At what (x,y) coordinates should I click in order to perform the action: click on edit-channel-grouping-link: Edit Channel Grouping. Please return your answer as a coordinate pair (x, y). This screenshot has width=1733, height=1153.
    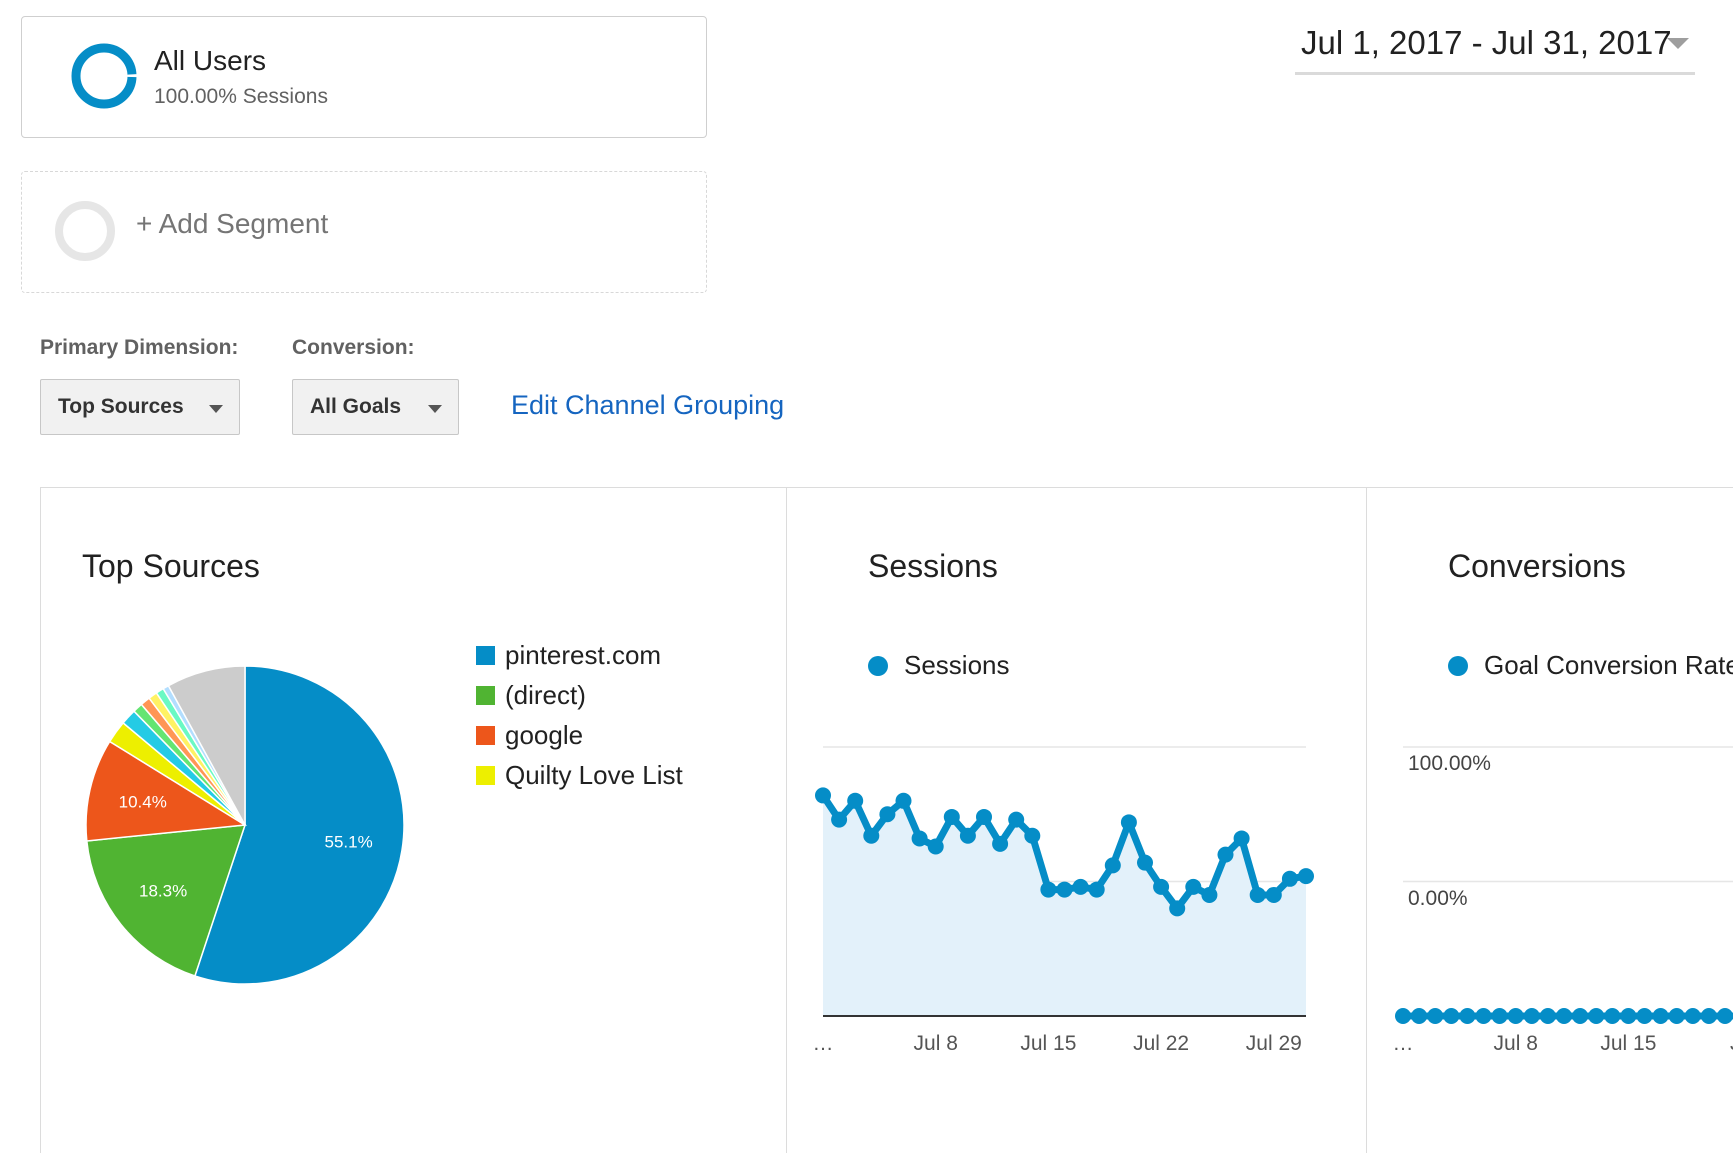
    Looking at the image, I should click on (648, 405).